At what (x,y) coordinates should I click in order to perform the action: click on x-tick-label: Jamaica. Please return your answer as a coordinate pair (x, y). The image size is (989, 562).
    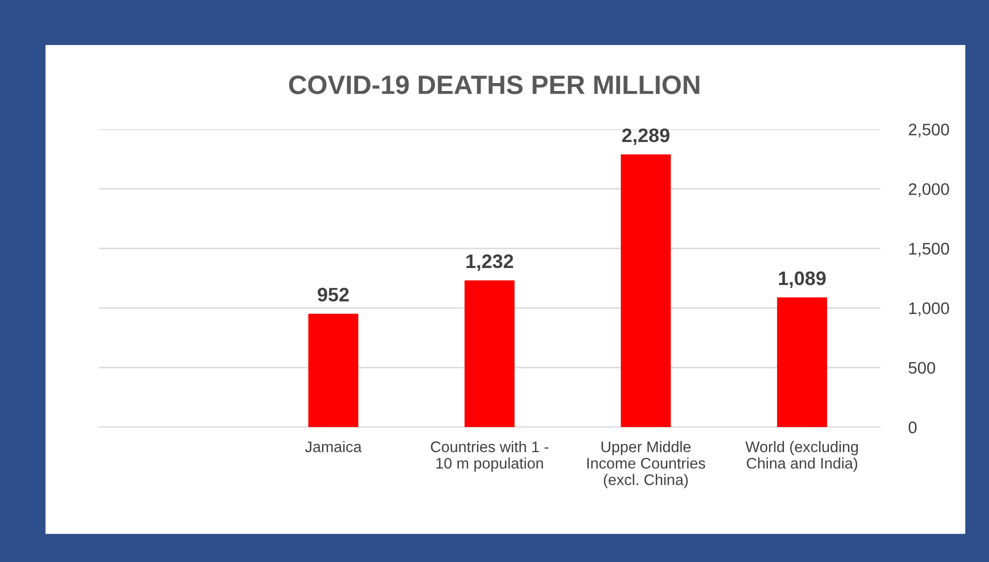
    Looking at the image, I should click on (333, 446).